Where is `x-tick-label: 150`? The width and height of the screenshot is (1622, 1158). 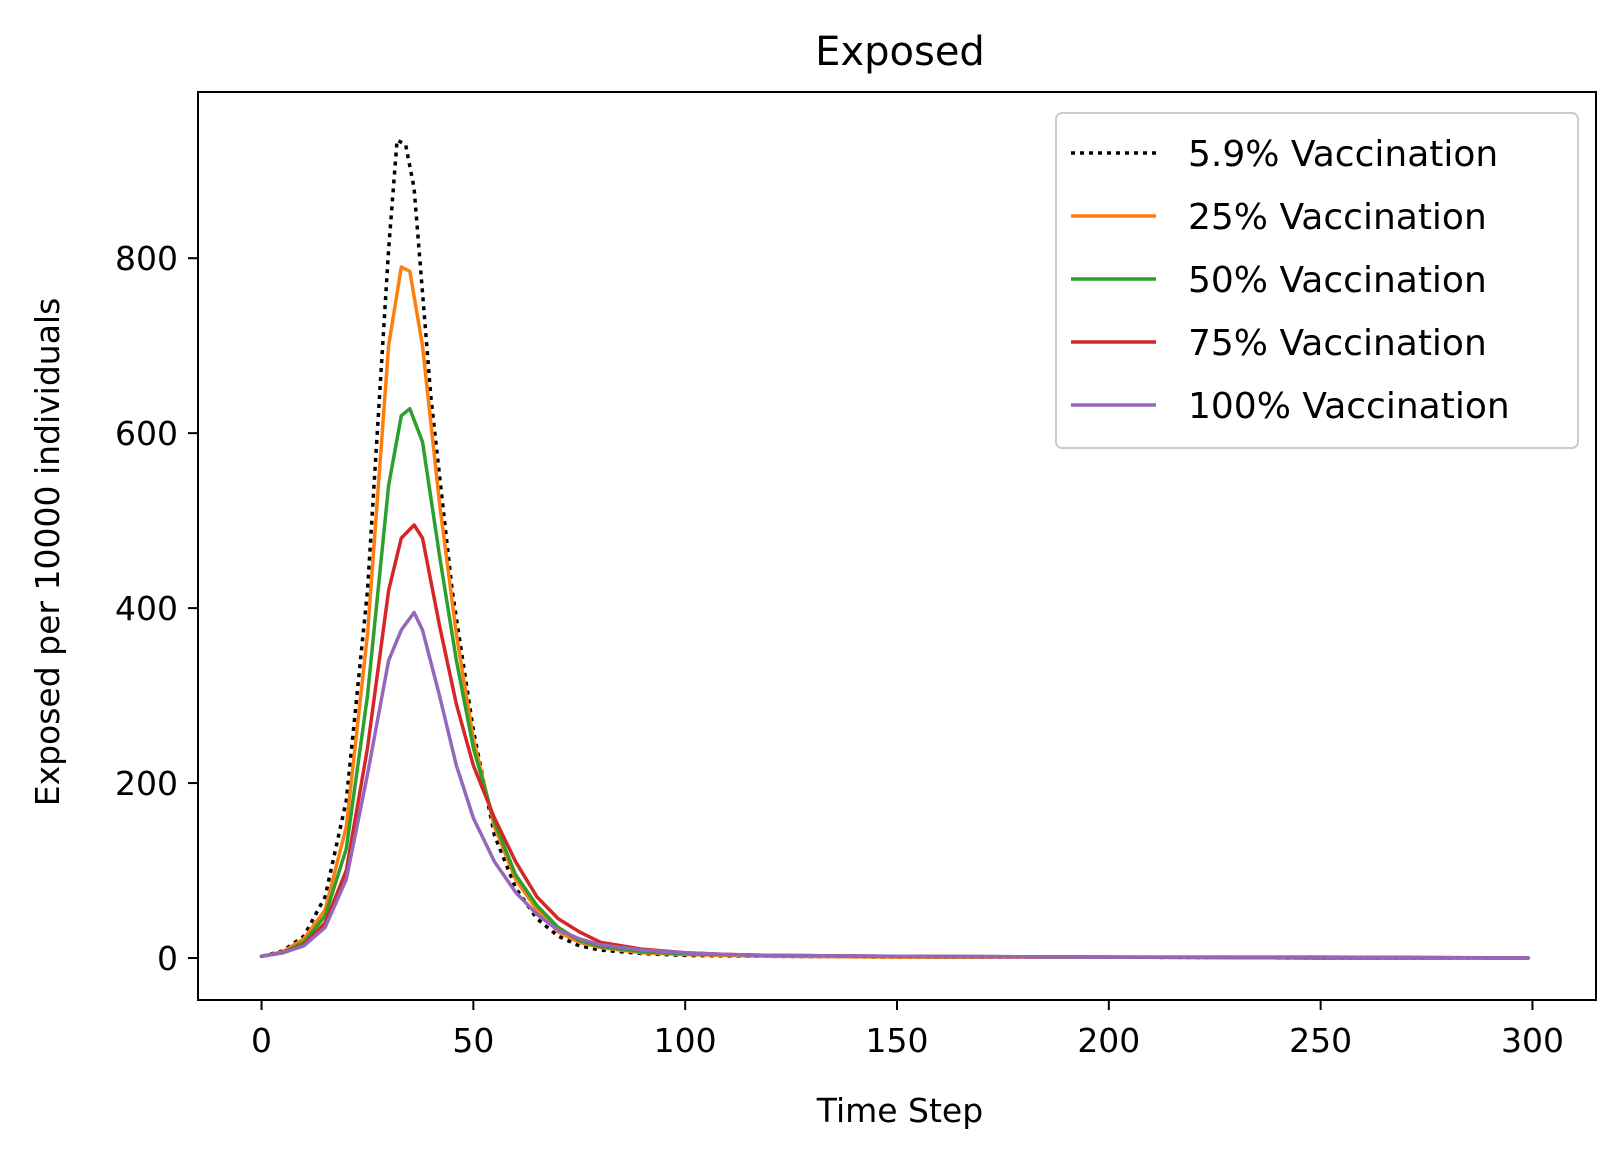
x-tick-label: 150 is located at coordinates (897, 1040).